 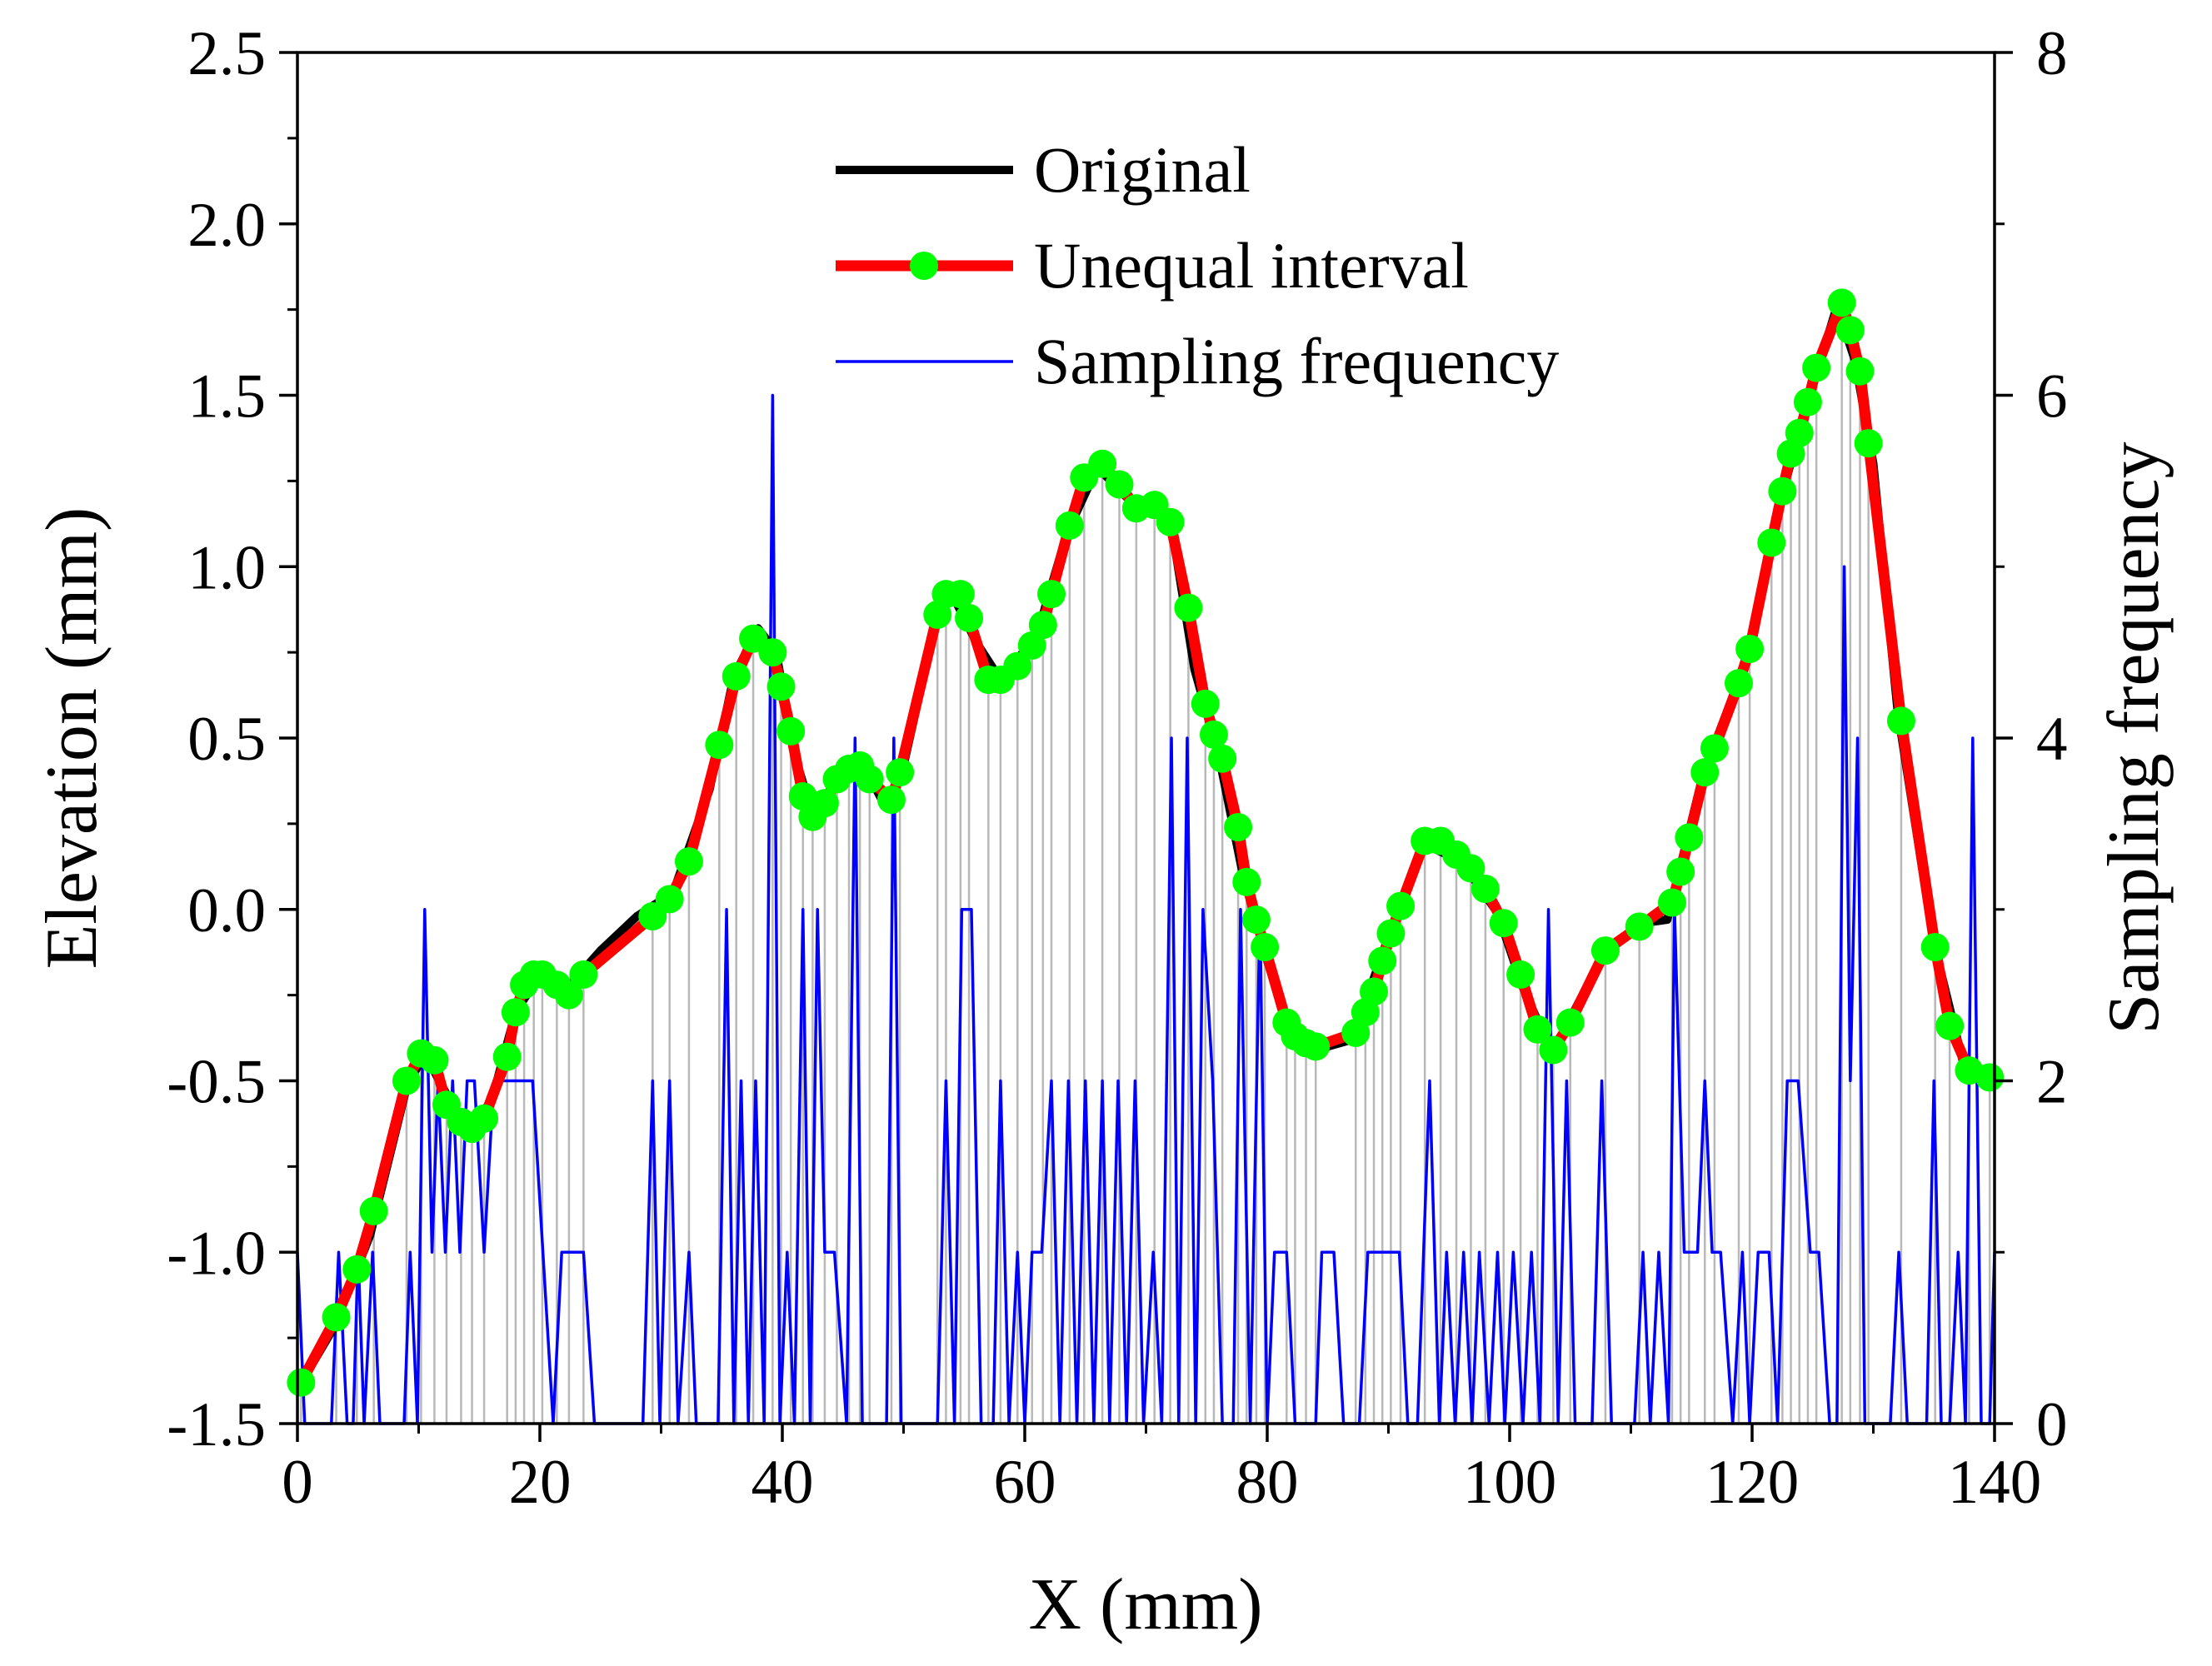 What do you see at coordinates (924, 266) in the screenshot?
I see `legend-marker` at bounding box center [924, 266].